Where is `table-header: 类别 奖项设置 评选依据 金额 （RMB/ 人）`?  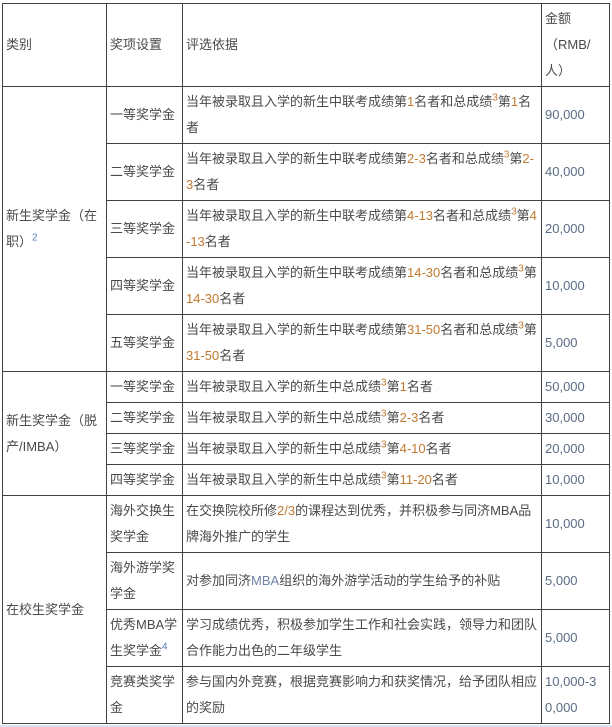 table-header: 类别 奖项设置 评选依据 金额 （RMB/ 人） is located at coordinates (306, 45).